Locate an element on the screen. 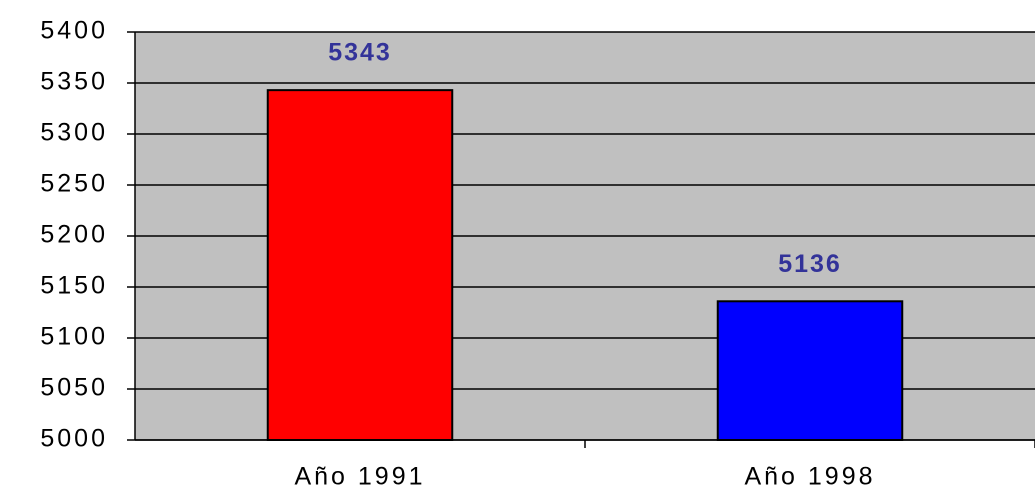 The image size is (1035, 497). y-tick-label: 5350 is located at coordinates (74, 82).